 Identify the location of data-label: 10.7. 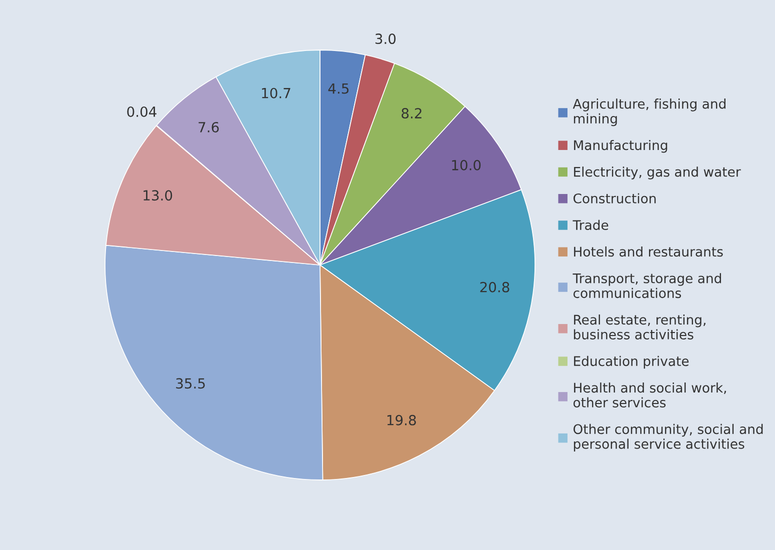
(276, 93).